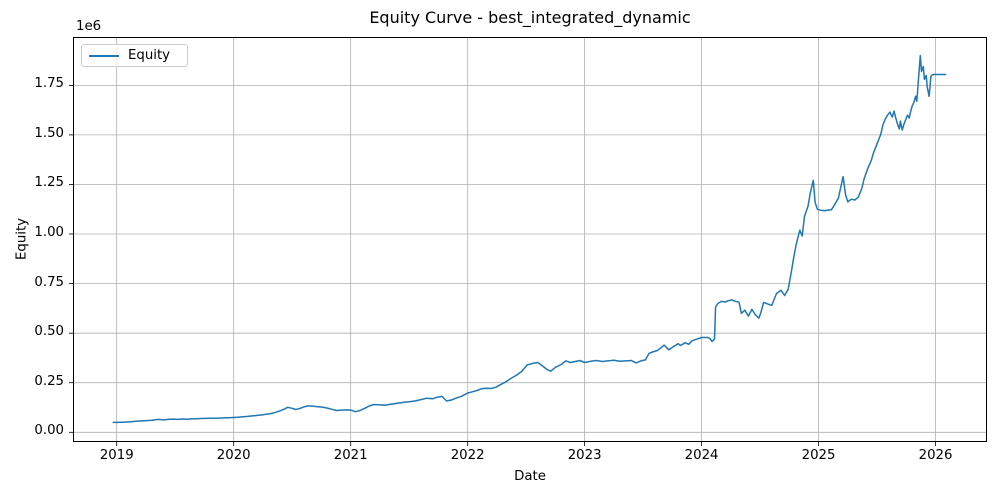  Describe the element at coordinates (49, 183) in the screenshot. I see `y-tick-label: 1.25` at that location.